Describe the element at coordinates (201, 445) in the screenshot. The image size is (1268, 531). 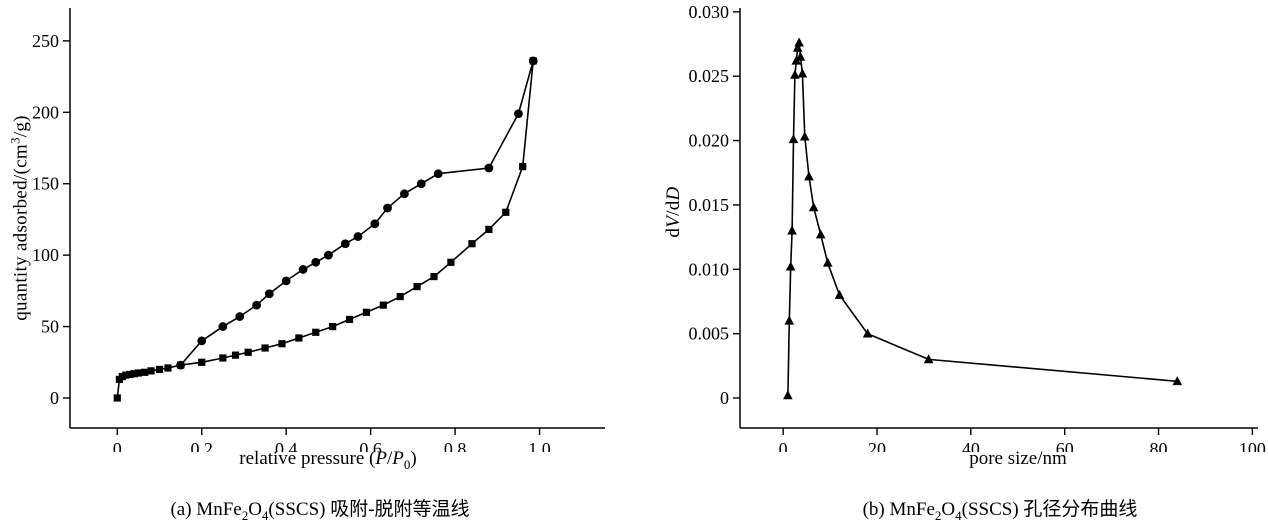
I see `x-tick-label: 0.2` at that location.